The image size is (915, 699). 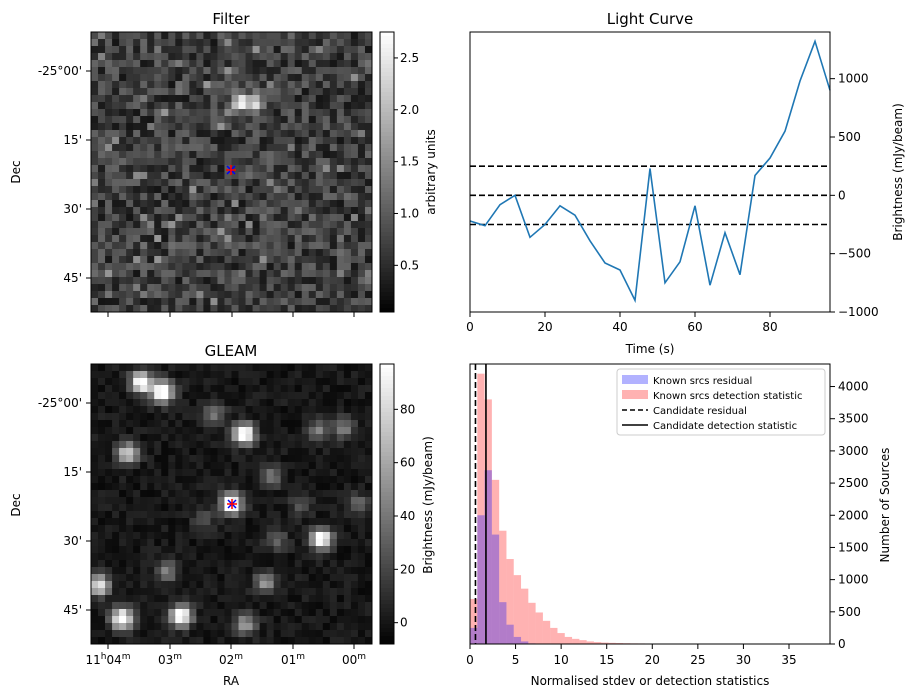 I want to click on legend-label: Known srcs detection statistic, so click(x=727, y=396).